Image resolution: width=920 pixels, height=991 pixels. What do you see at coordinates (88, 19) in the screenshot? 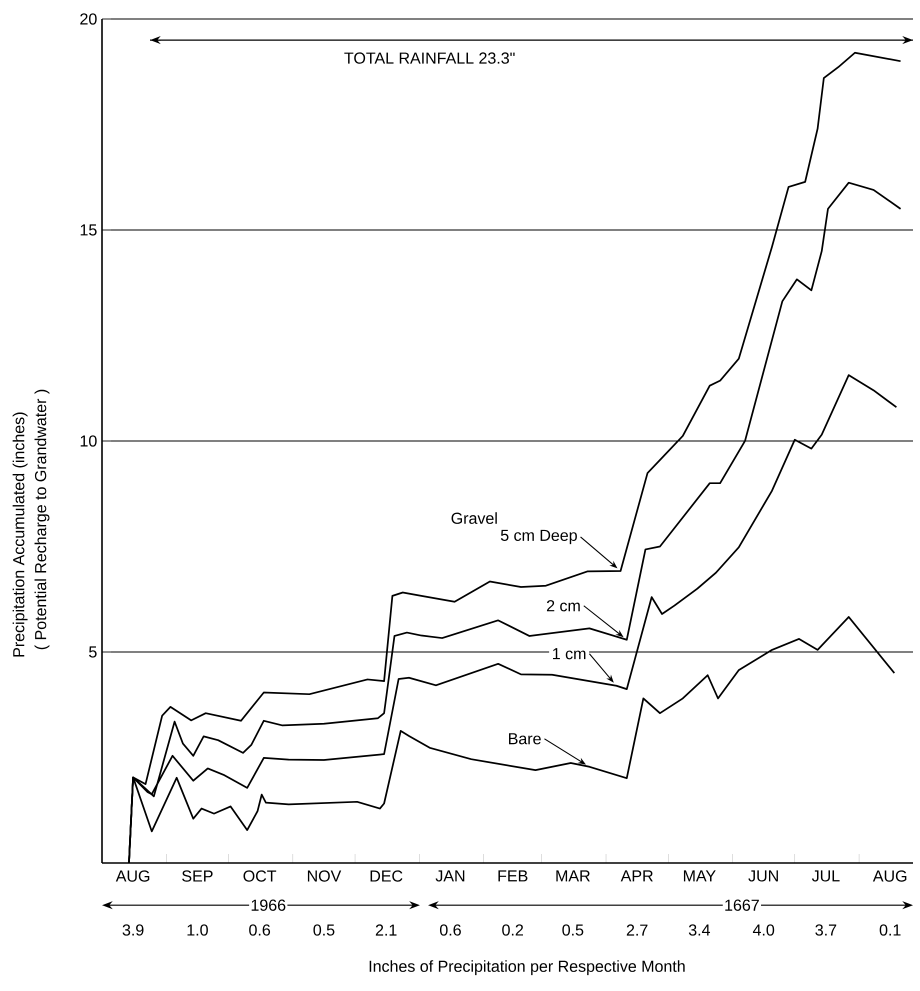
I see `y-tick-label: 20` at bounding box center [88, 19].